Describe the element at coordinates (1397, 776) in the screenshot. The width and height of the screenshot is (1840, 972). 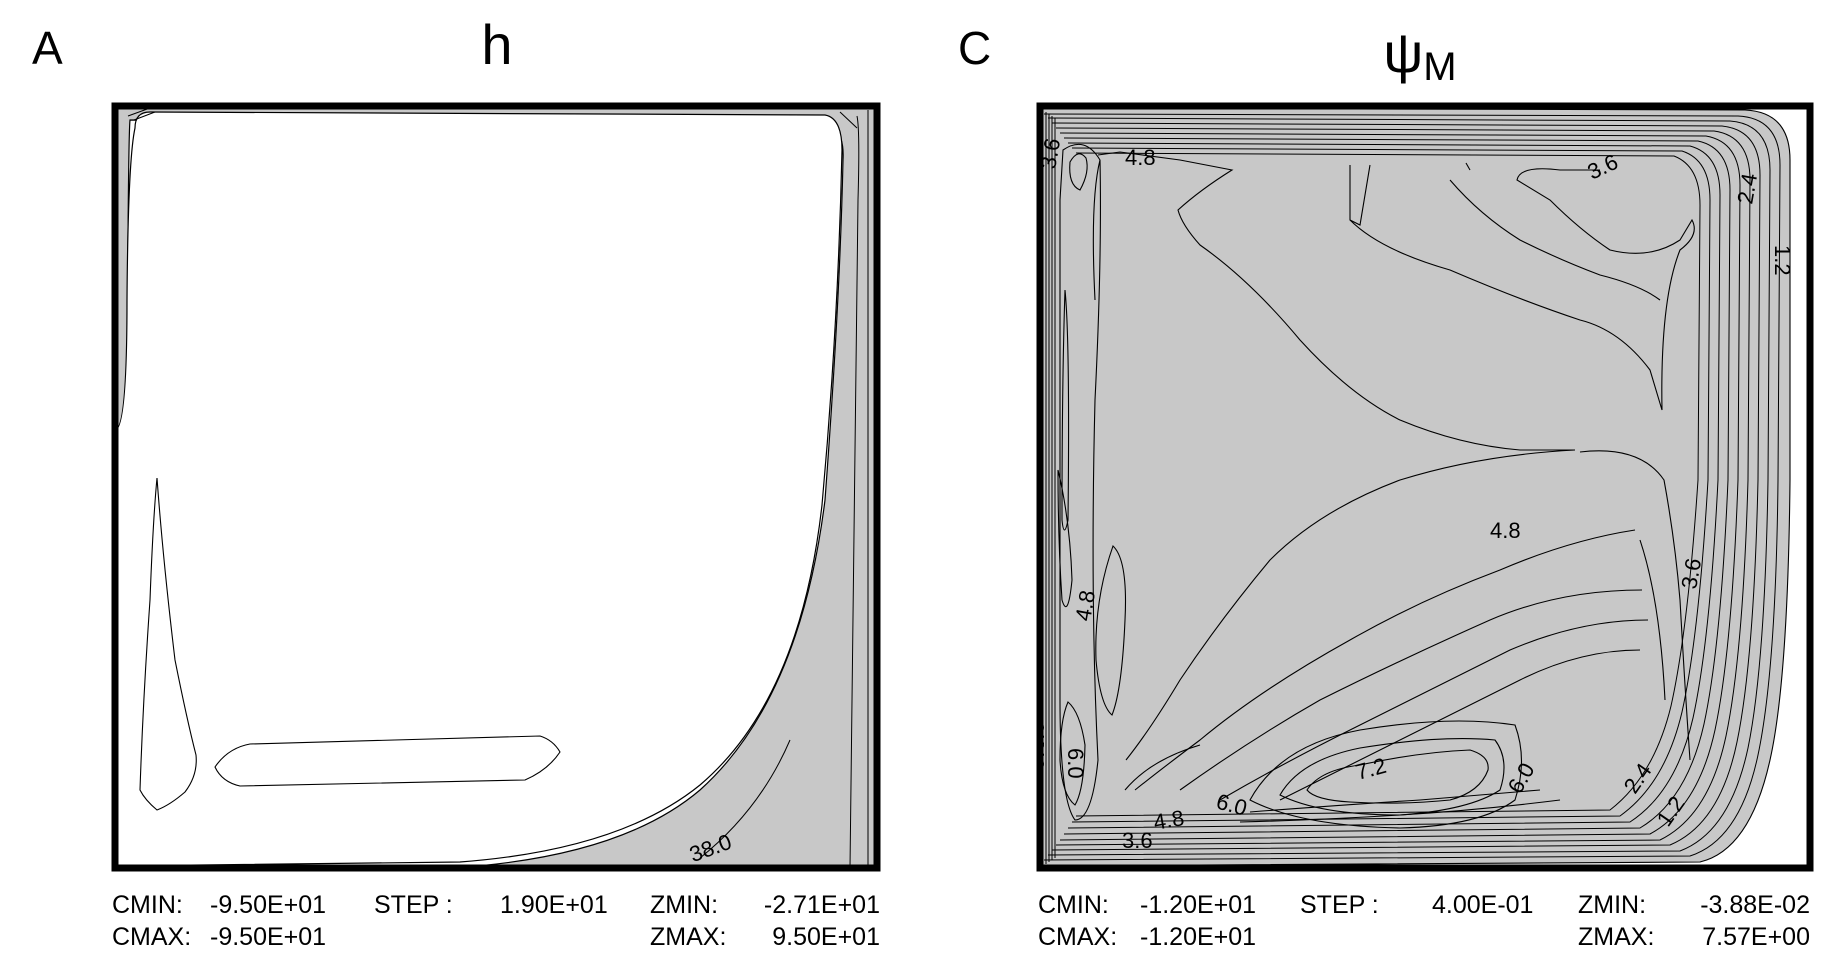
I see `panel-c-max-contour` at that location.